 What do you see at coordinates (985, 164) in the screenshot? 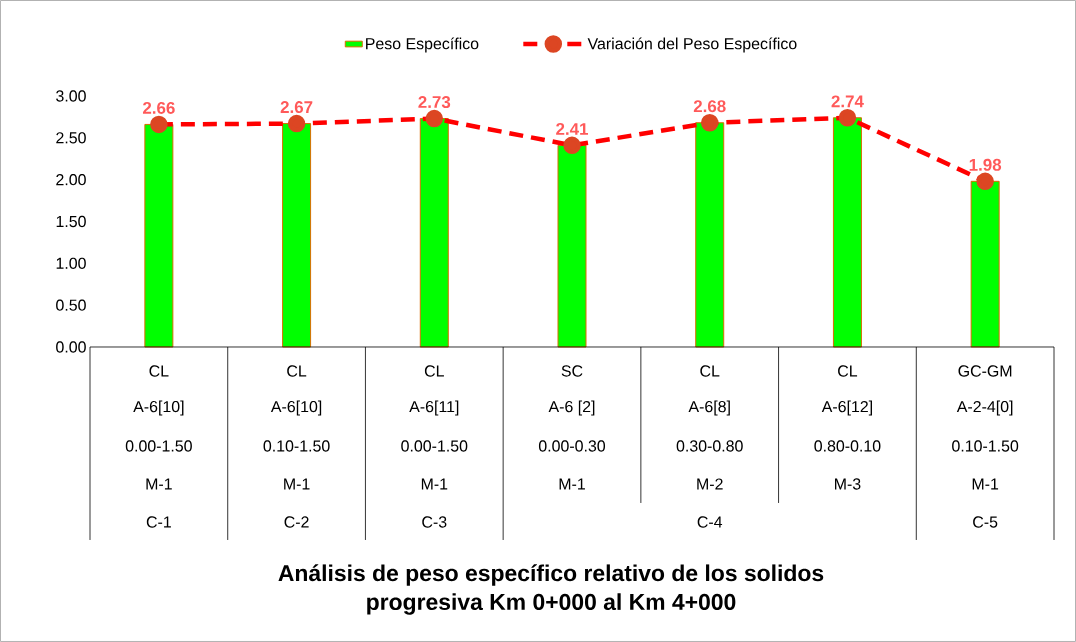
I see `data-label: 1.98` at bounding box center [985, 164].